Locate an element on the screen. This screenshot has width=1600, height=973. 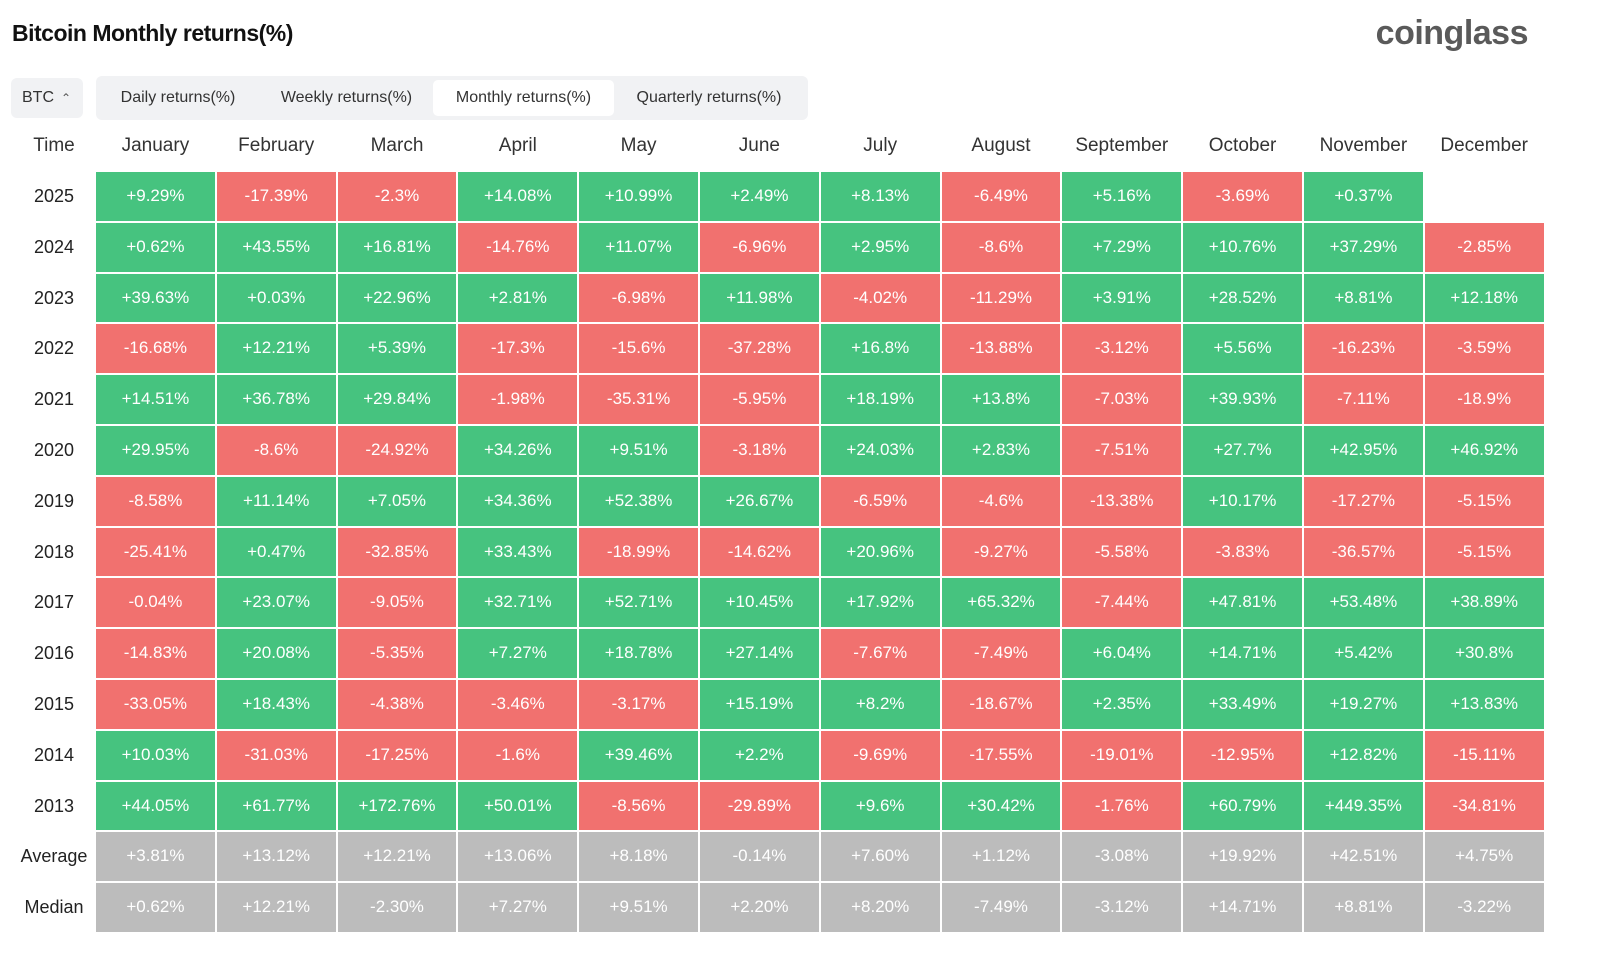
return-cell: -18.67% is located at coordinates (1001, 704).